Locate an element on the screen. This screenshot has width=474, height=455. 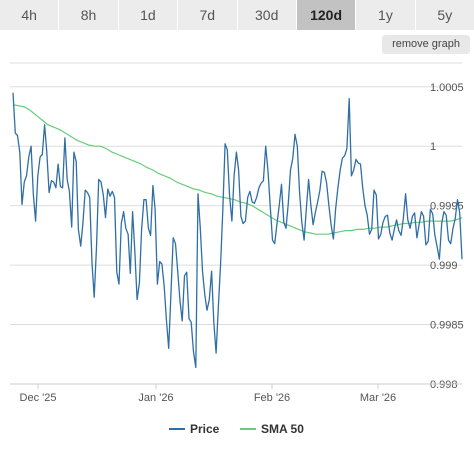
y-tick-label: 0.999 is located at coordinates (444, 266).